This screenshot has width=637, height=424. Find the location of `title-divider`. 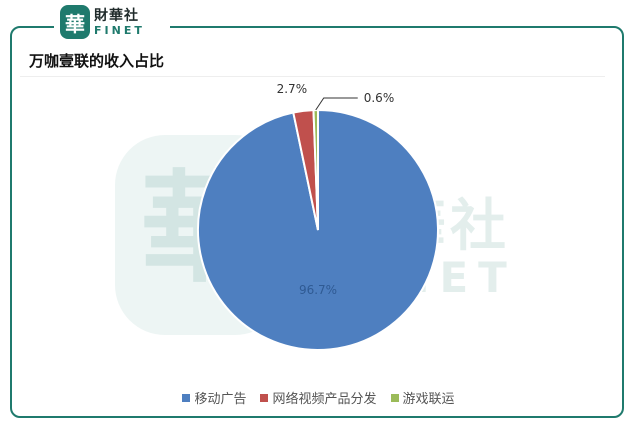

title-divider is located at coordinates (312, 76).